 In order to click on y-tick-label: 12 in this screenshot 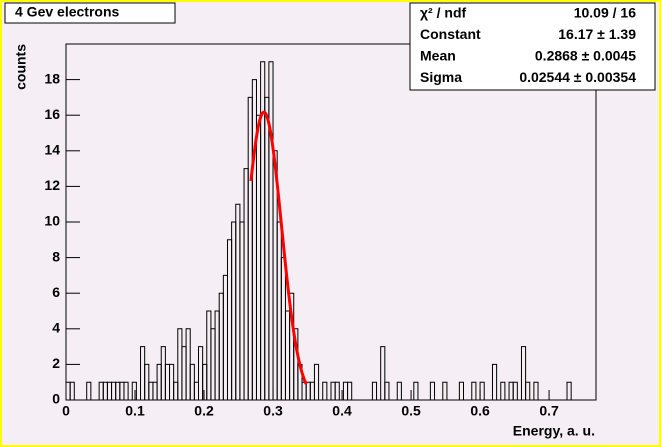, I will do `click(52, 185)`.